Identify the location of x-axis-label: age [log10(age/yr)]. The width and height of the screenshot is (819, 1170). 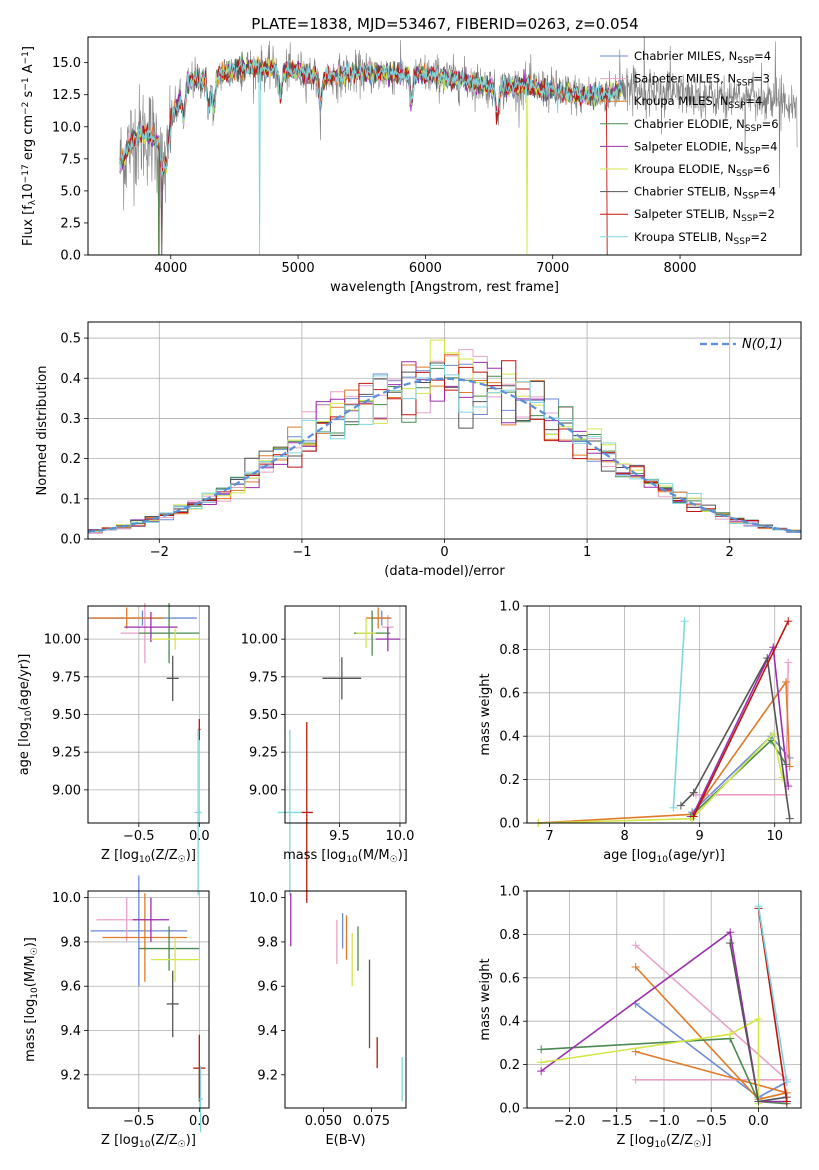
(664, 856).